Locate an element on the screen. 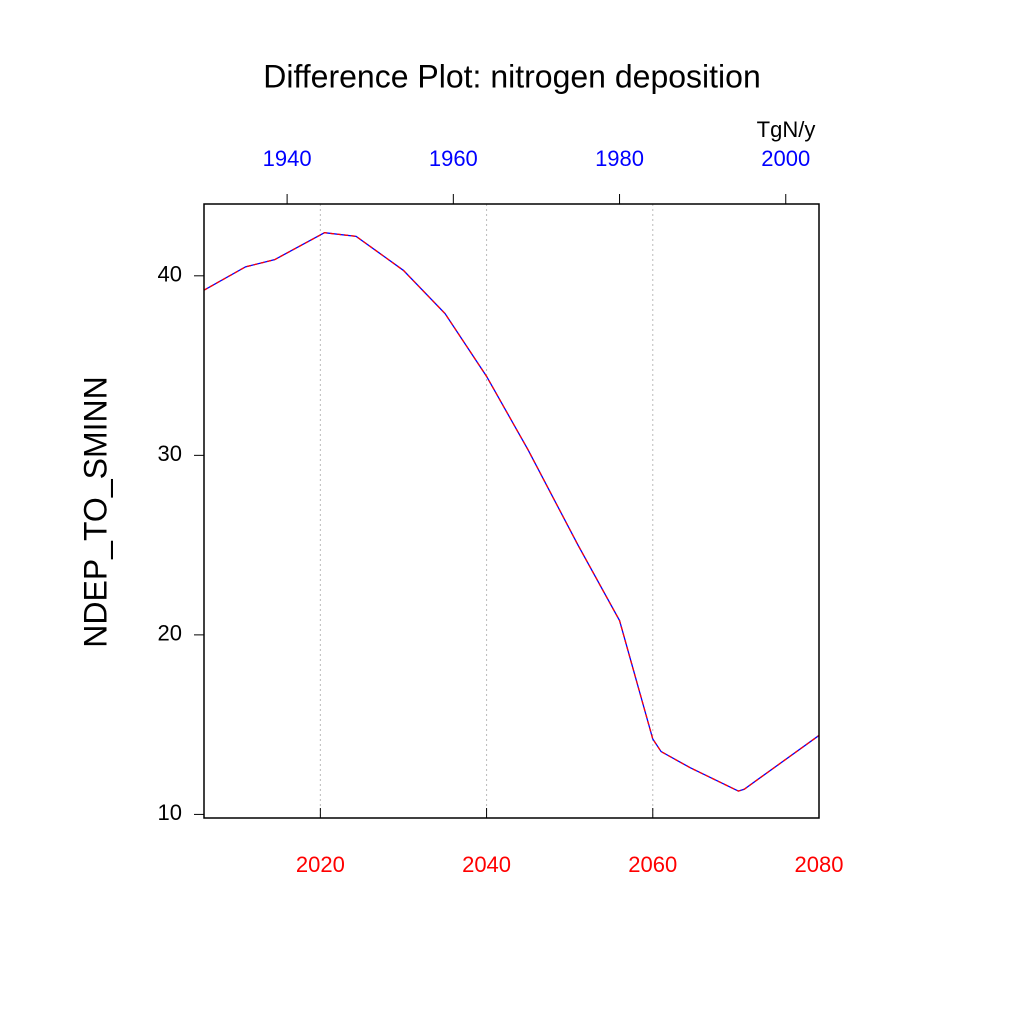 The image size is (1024, 1024). x2-tick-label: 2000 is located at coordinates (785, 158).